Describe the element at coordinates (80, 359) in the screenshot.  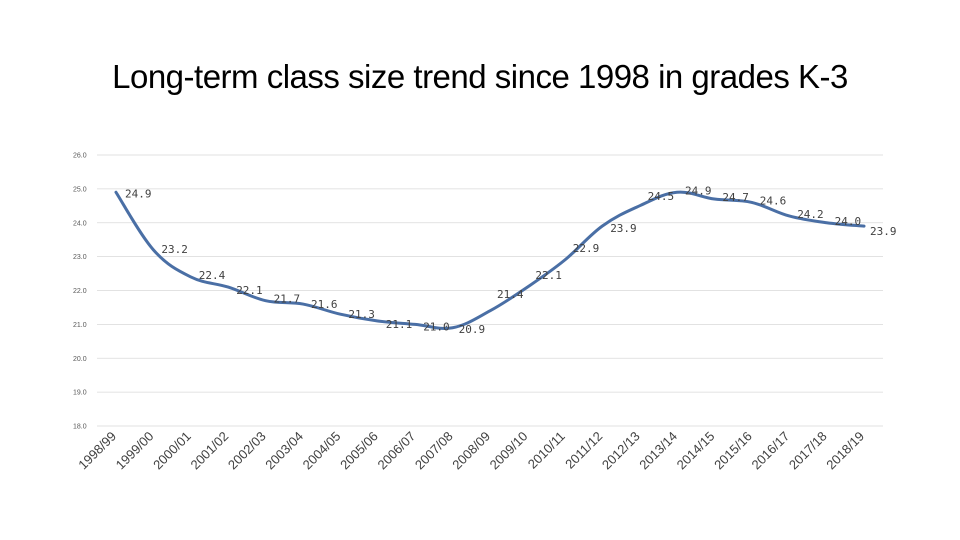
I see `y-tick-label: 20.0` at that location.